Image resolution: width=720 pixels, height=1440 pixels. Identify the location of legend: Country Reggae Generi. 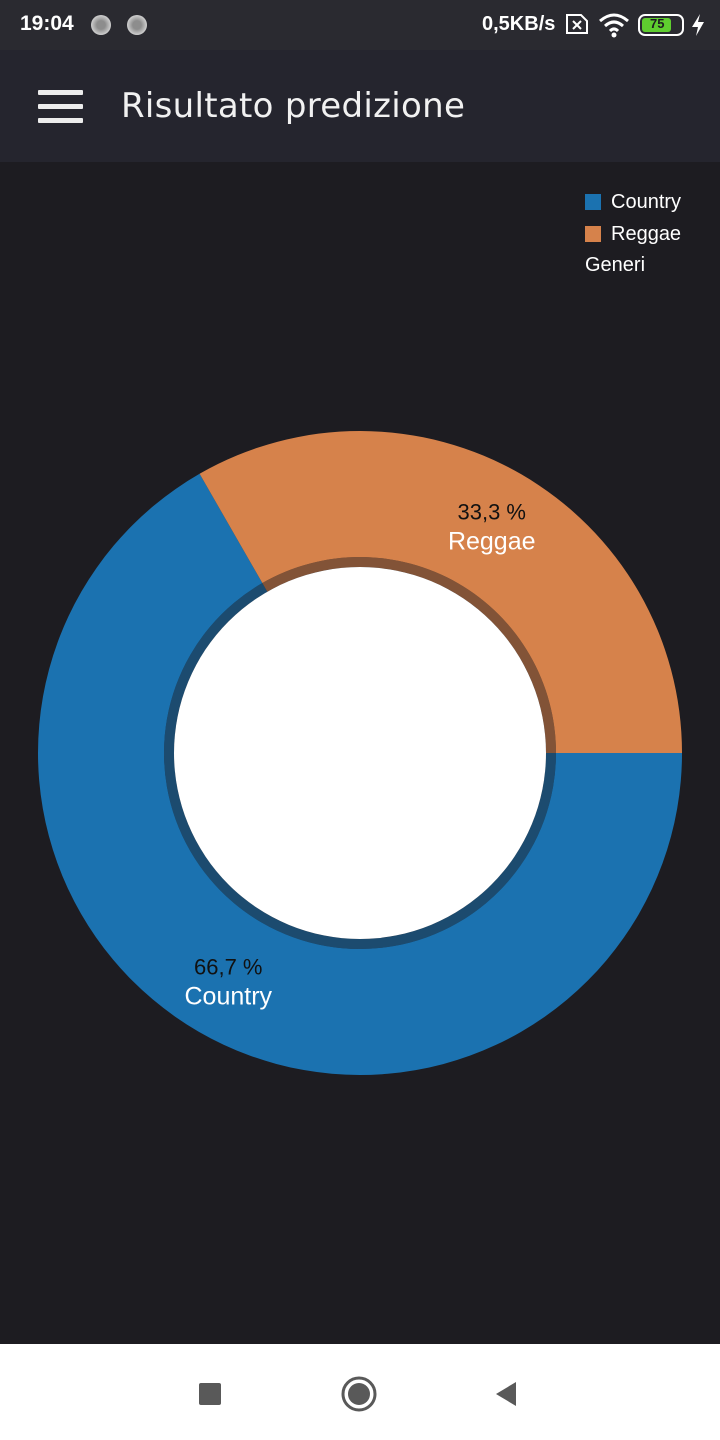
(633, 231).